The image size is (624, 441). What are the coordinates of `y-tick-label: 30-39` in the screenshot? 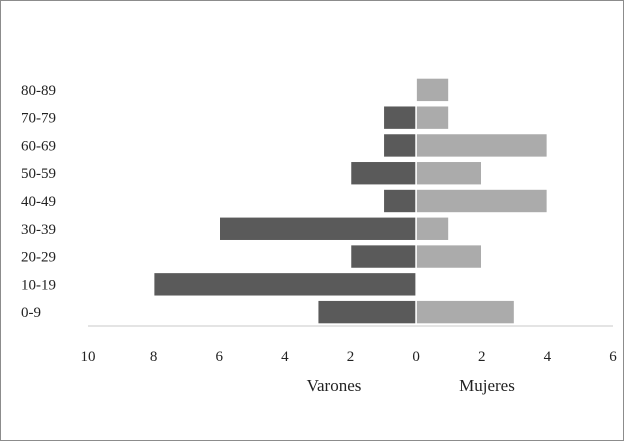 It's located at (38, 230).